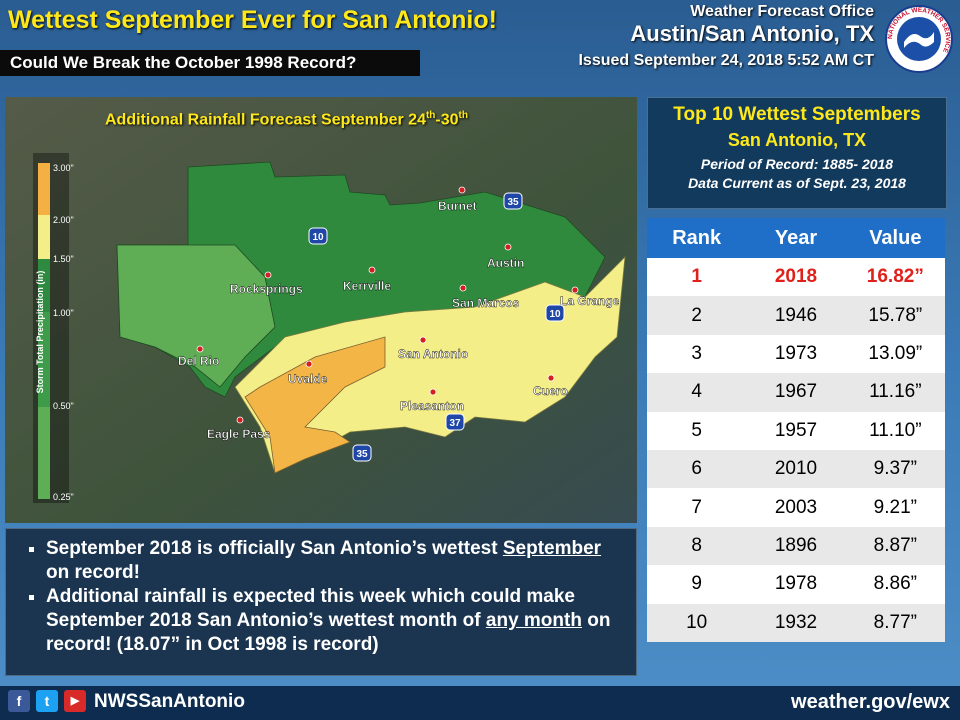 The width and height of the screenshot is (960, 720). I want to click on table-row: 1 2018 16.82”, so click(796, 277).